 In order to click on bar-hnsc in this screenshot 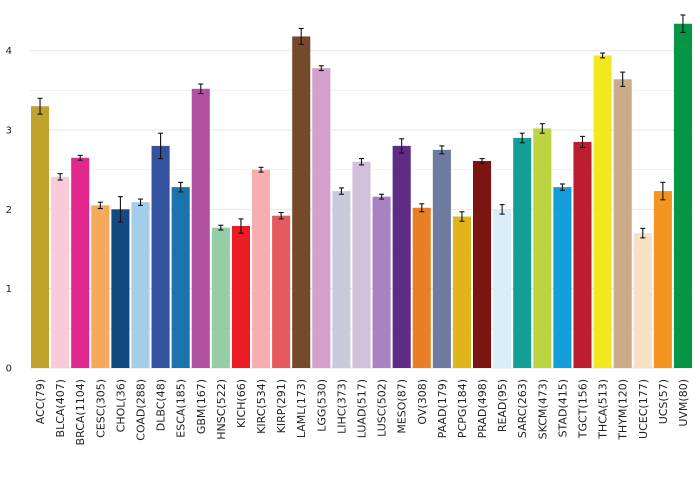, I will do `click(220, 297)`.